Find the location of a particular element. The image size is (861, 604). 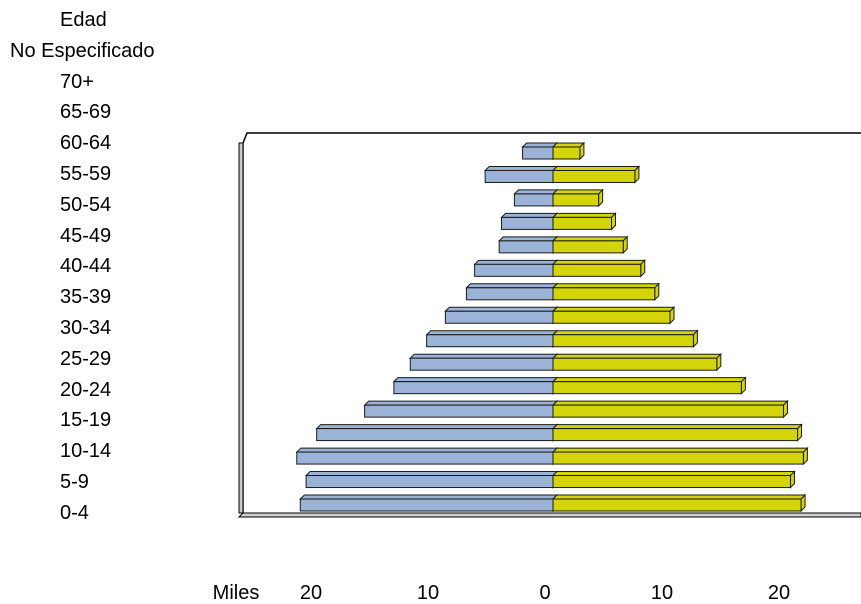

age-label: 40-44 is located at coordinates (86, 266).